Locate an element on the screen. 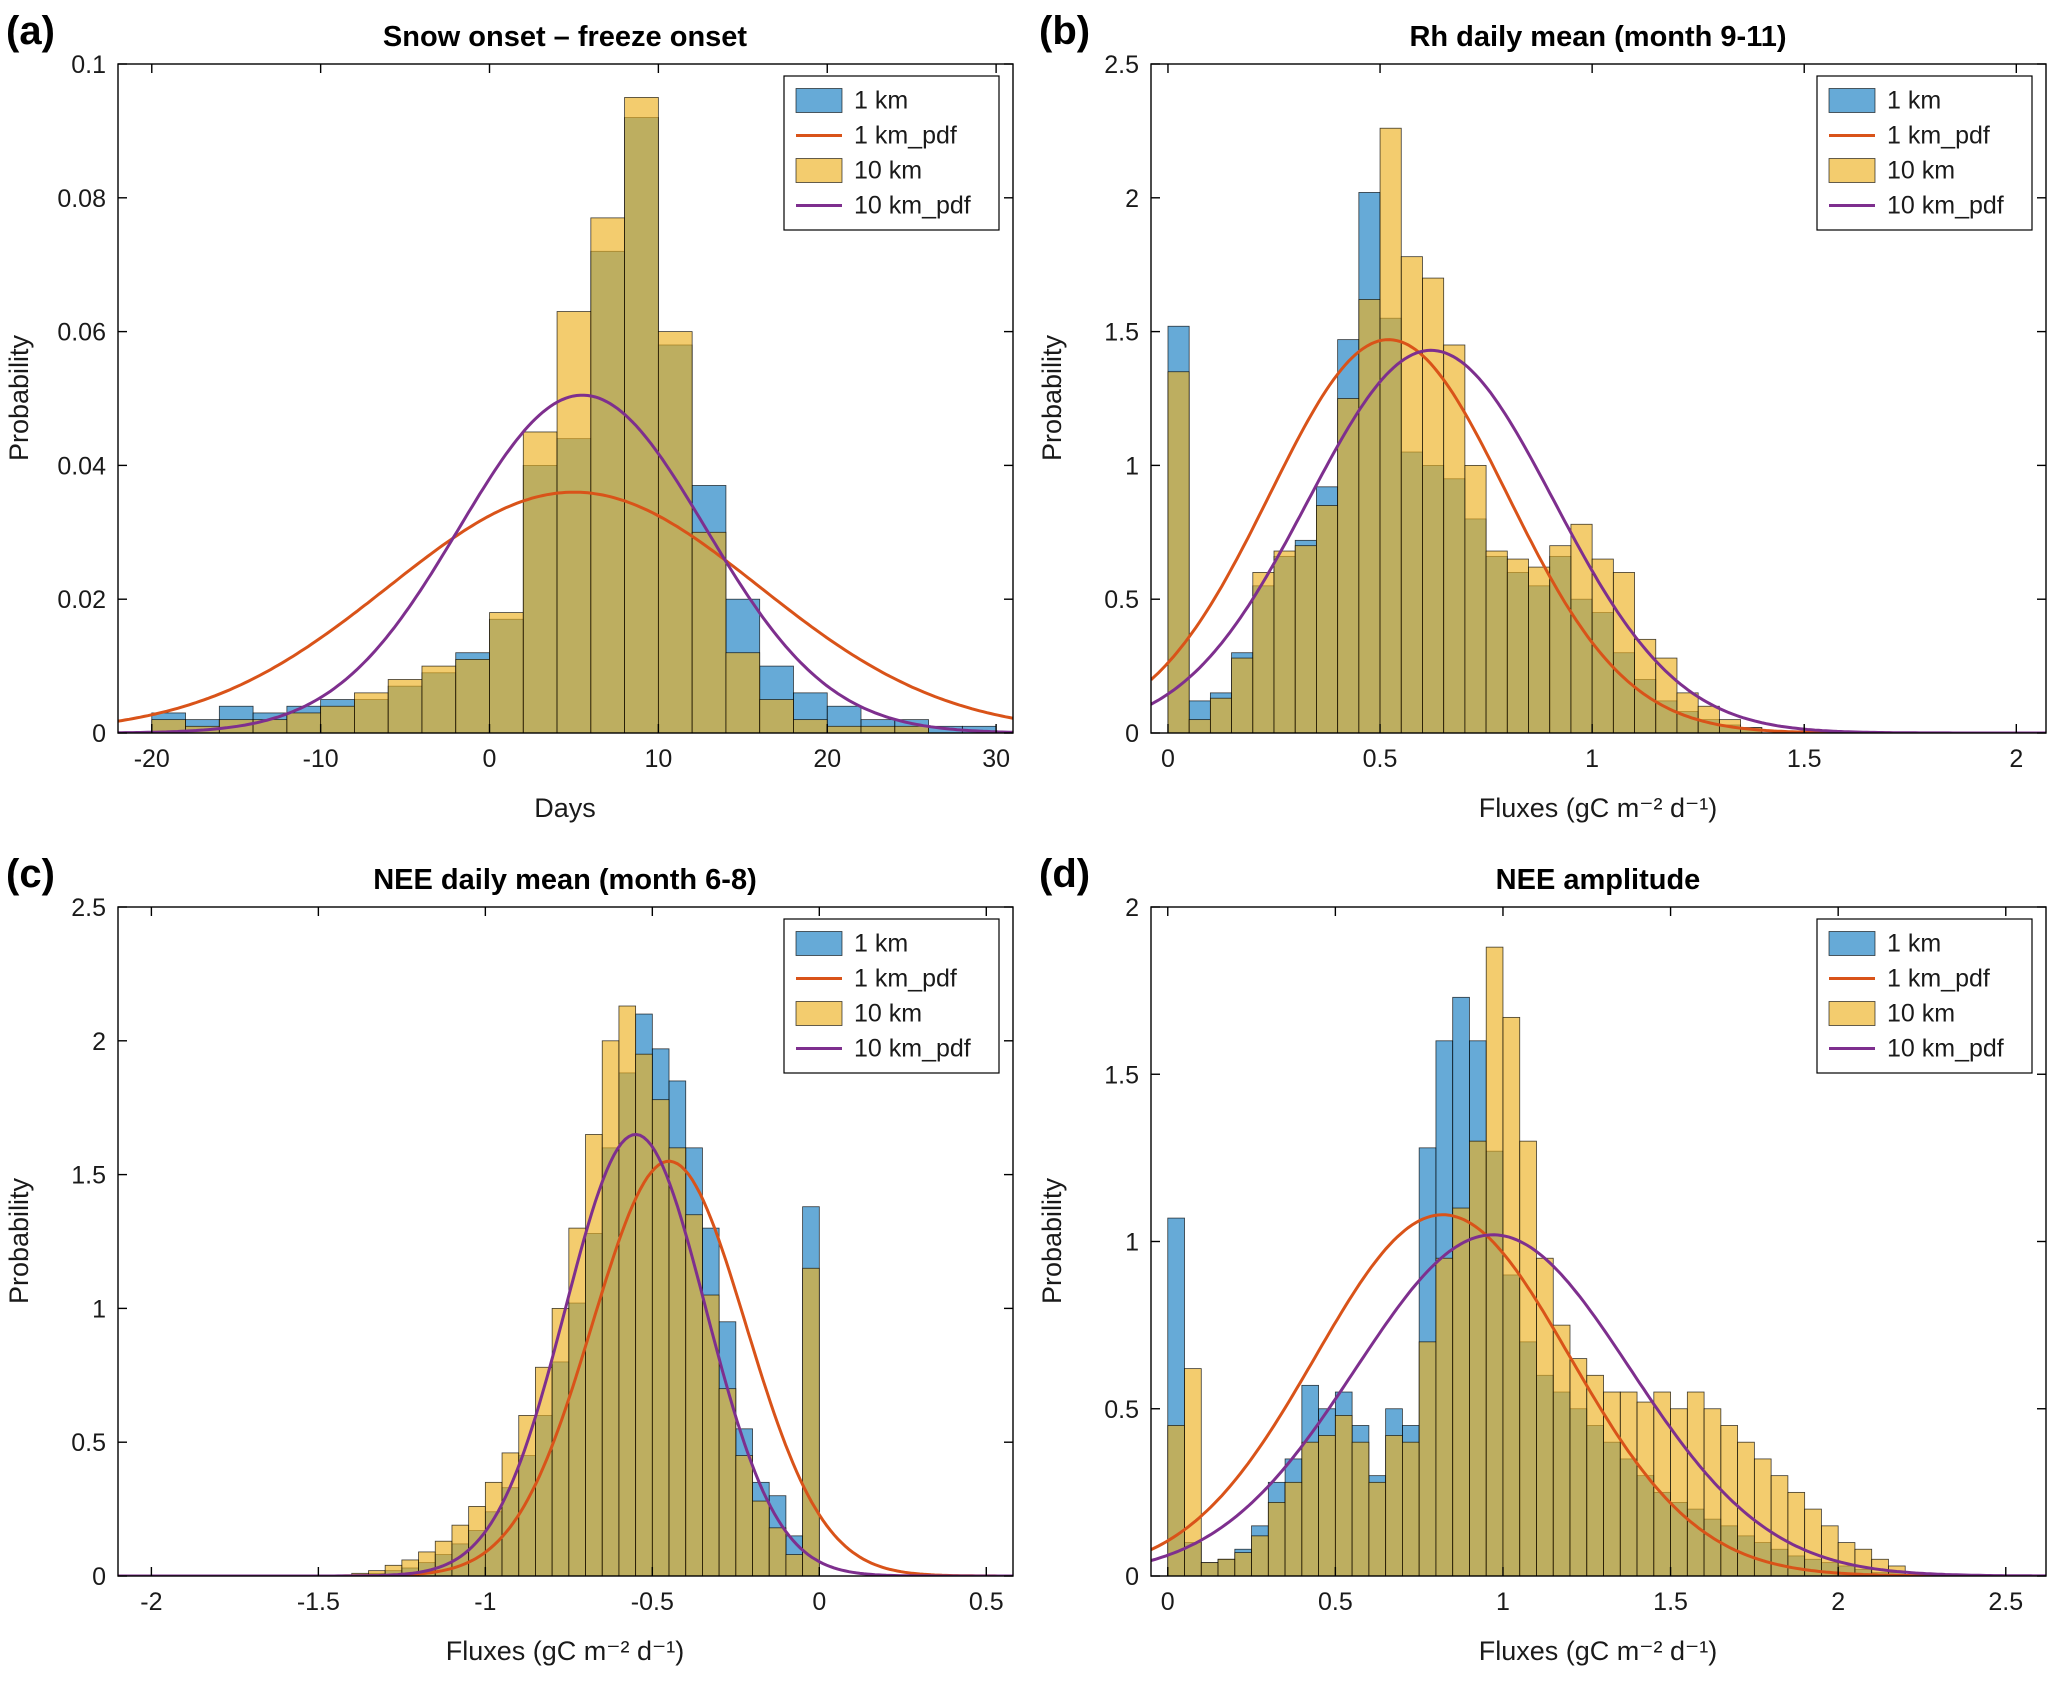  y-tick-label: 0.1 is located at coordinates (88, 65).